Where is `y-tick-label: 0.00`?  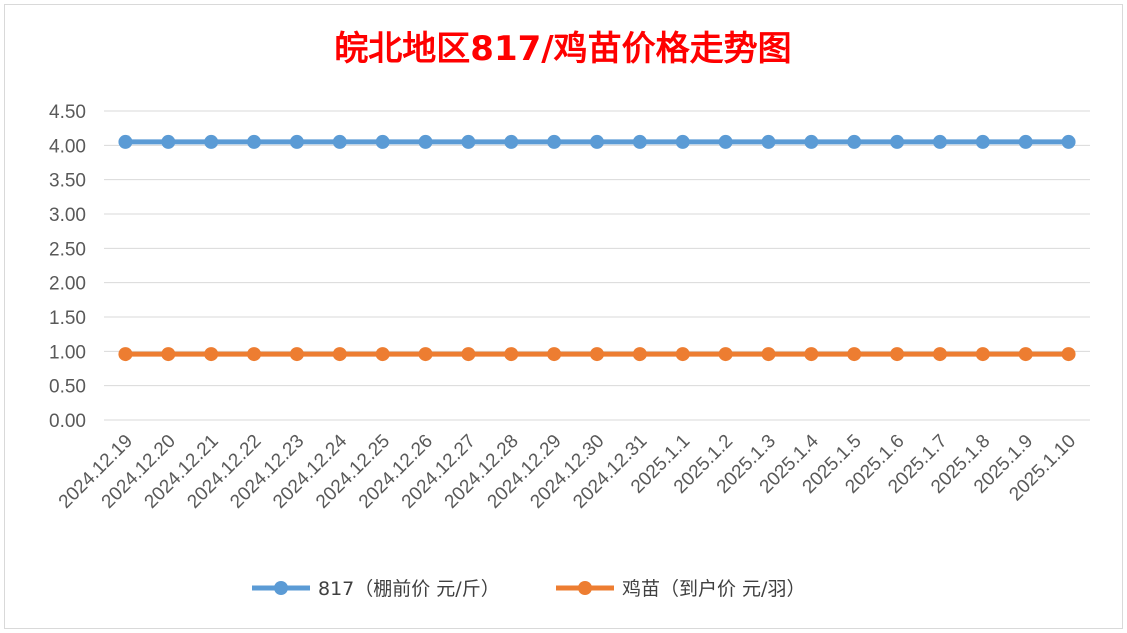
y-tick-label: 0.00 is located at coordinates (67, 421).